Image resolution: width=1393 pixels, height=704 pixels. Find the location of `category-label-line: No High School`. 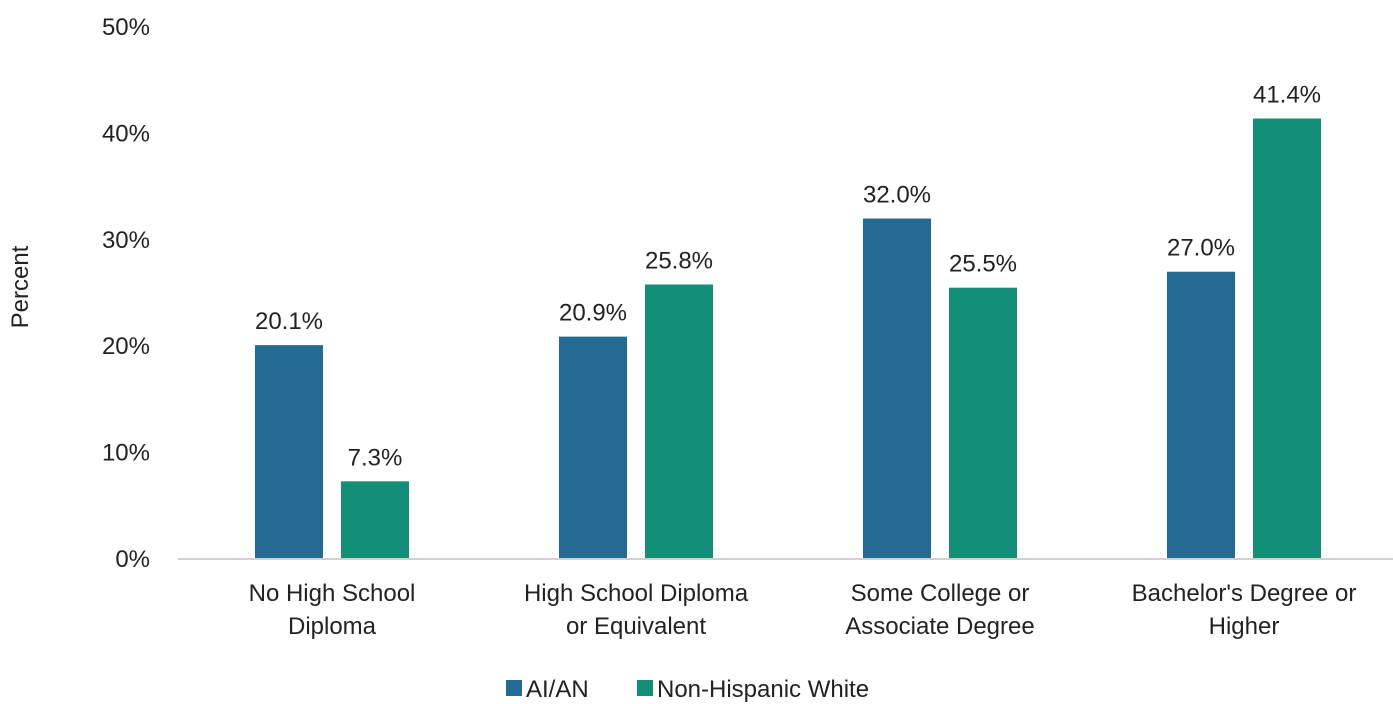

category-label-line: No High School is located at coordinates (332, 593).